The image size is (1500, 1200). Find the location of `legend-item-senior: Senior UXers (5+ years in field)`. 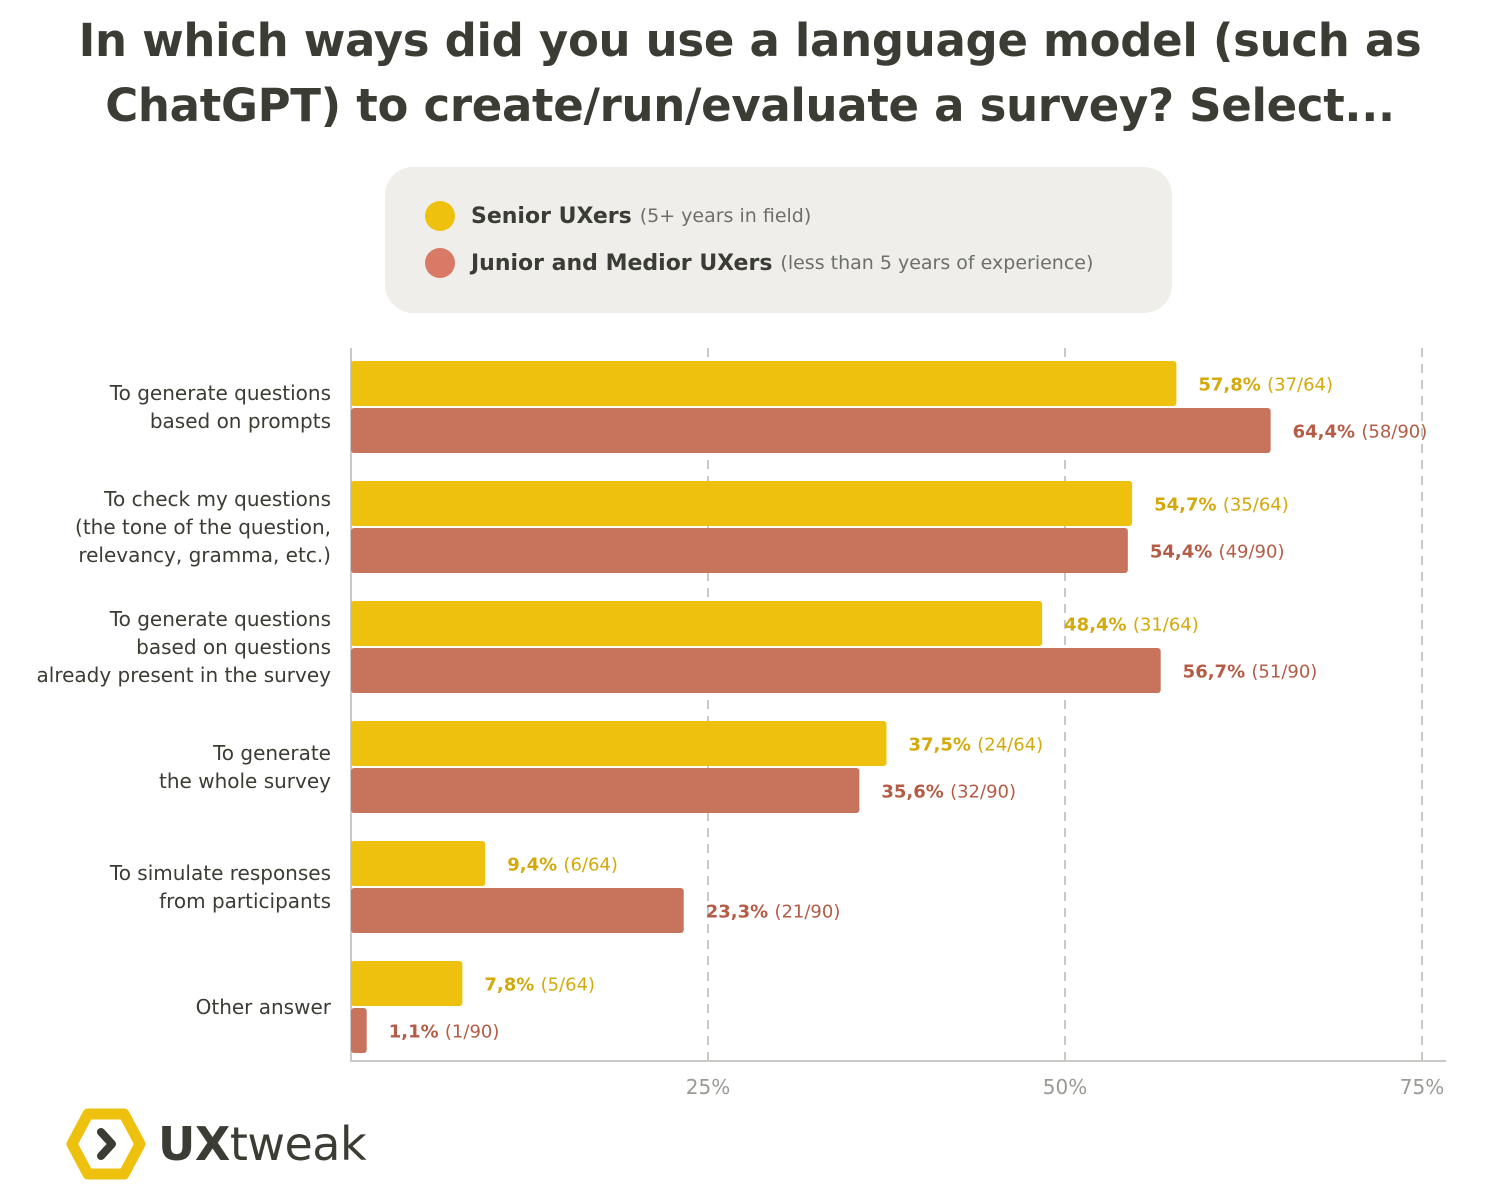

legend-item-senior: Senior UXers (5+ years in field) is located at coordinates (618, 216).